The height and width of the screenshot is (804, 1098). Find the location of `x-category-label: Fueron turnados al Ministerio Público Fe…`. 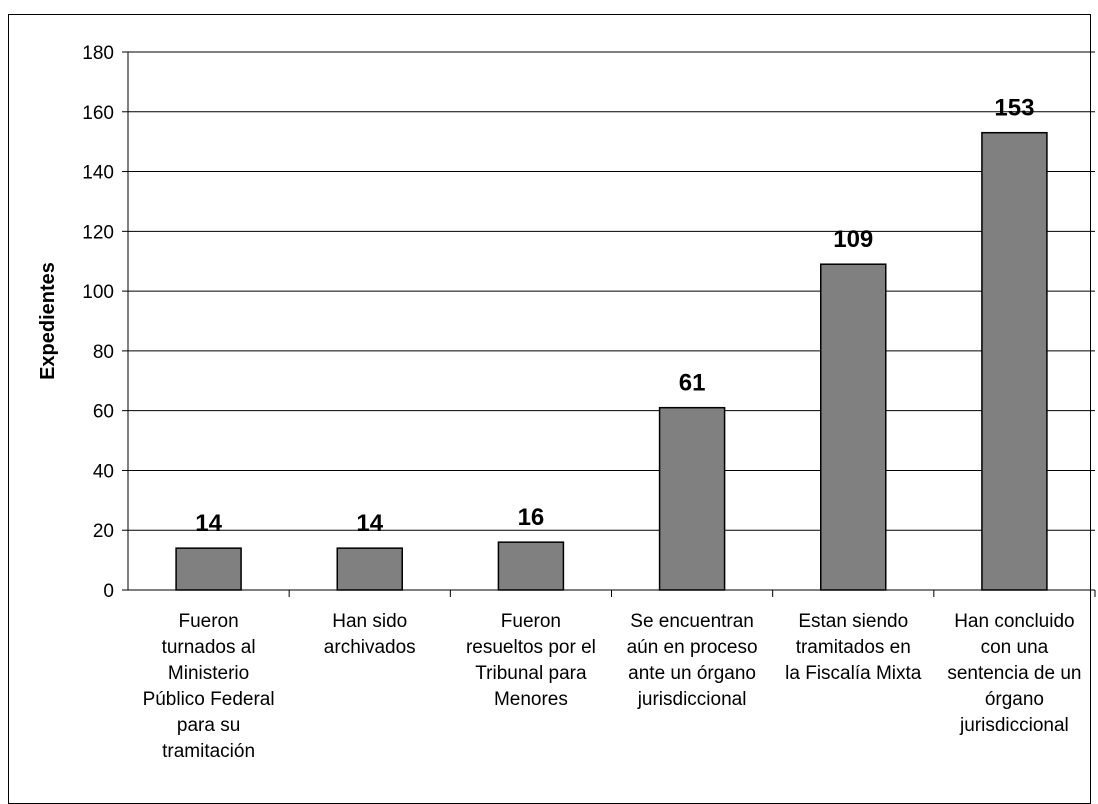

x-category-label: Fueron turnados al Ministerio Público Fe… is located at coordinates (208, 686).